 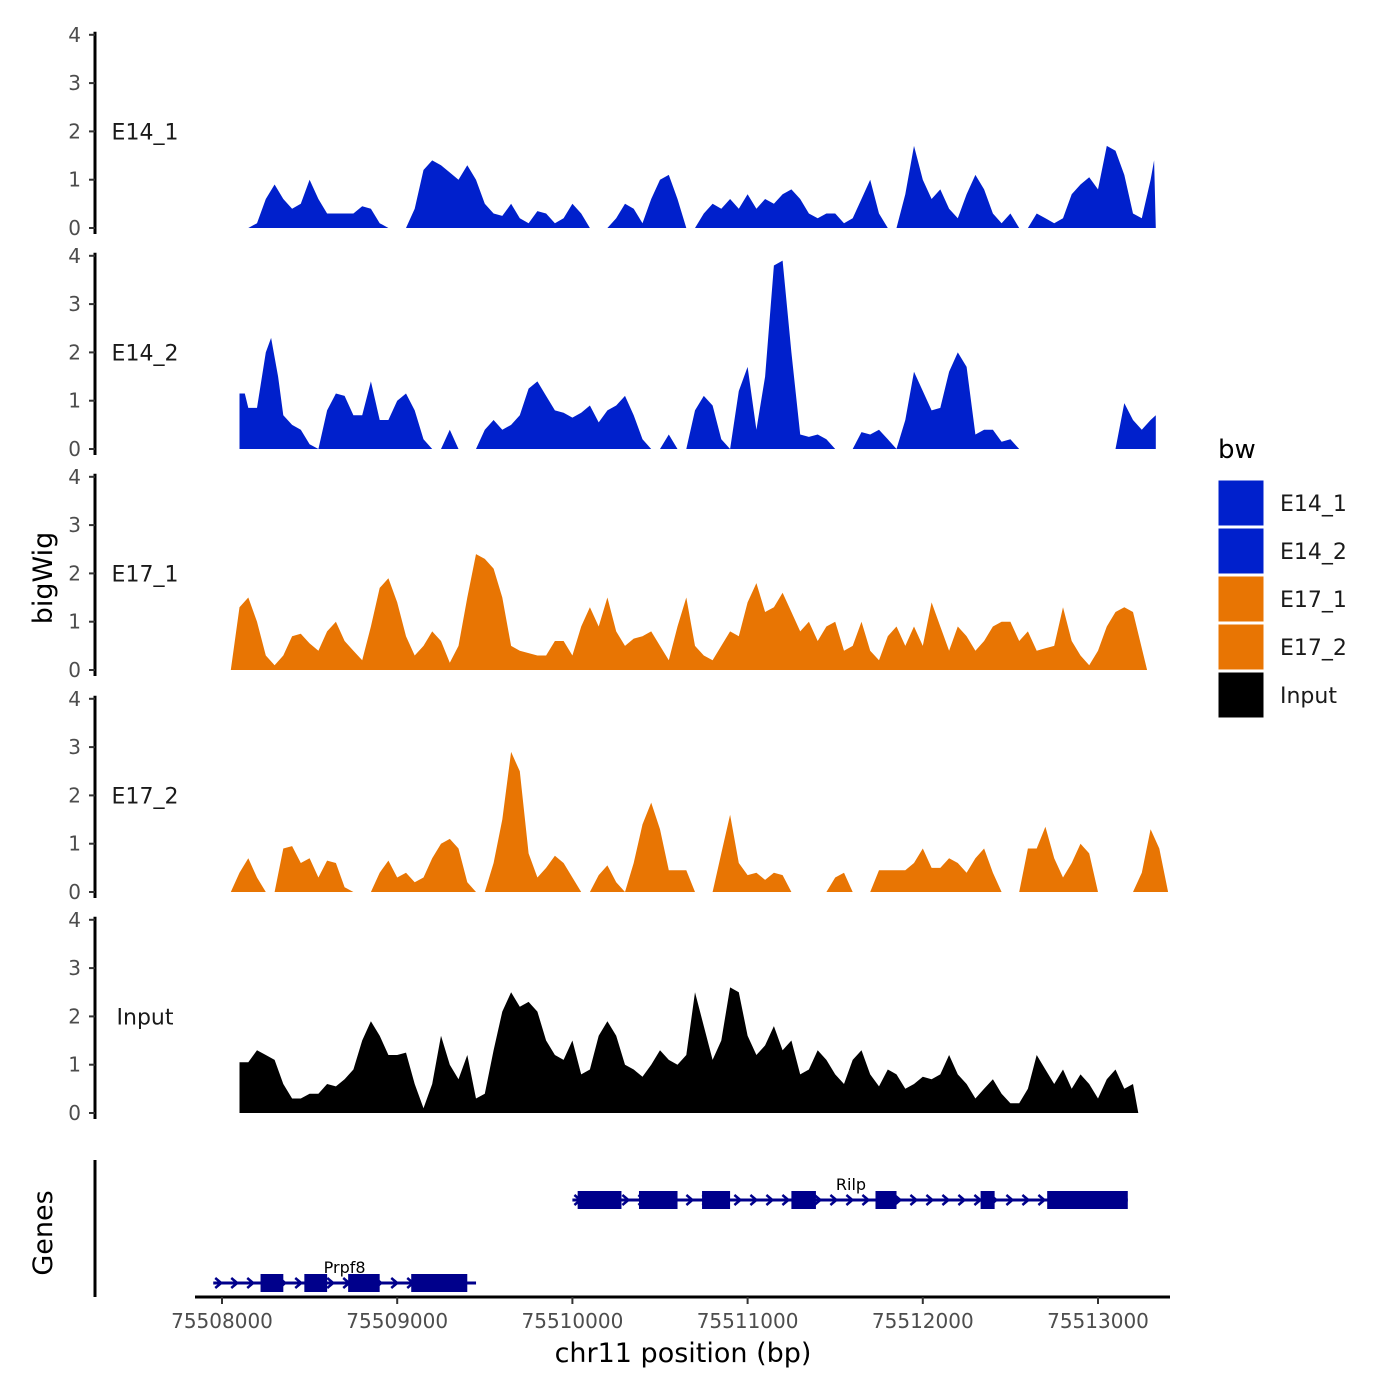 What do you see at coordinates (1313, 552) in the screenshot?
I see `legend-label: E14_2` at bounding box center [1313, 552].